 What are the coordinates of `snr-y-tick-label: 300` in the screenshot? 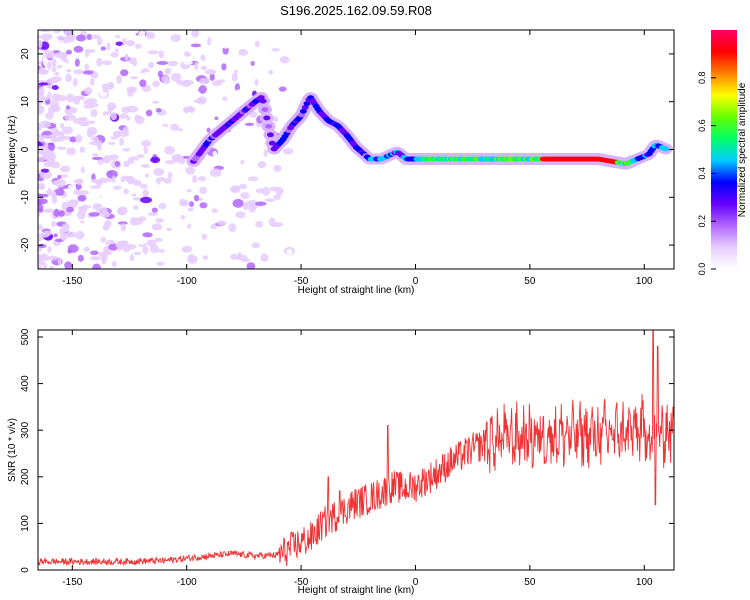 It's located at (25, 429).